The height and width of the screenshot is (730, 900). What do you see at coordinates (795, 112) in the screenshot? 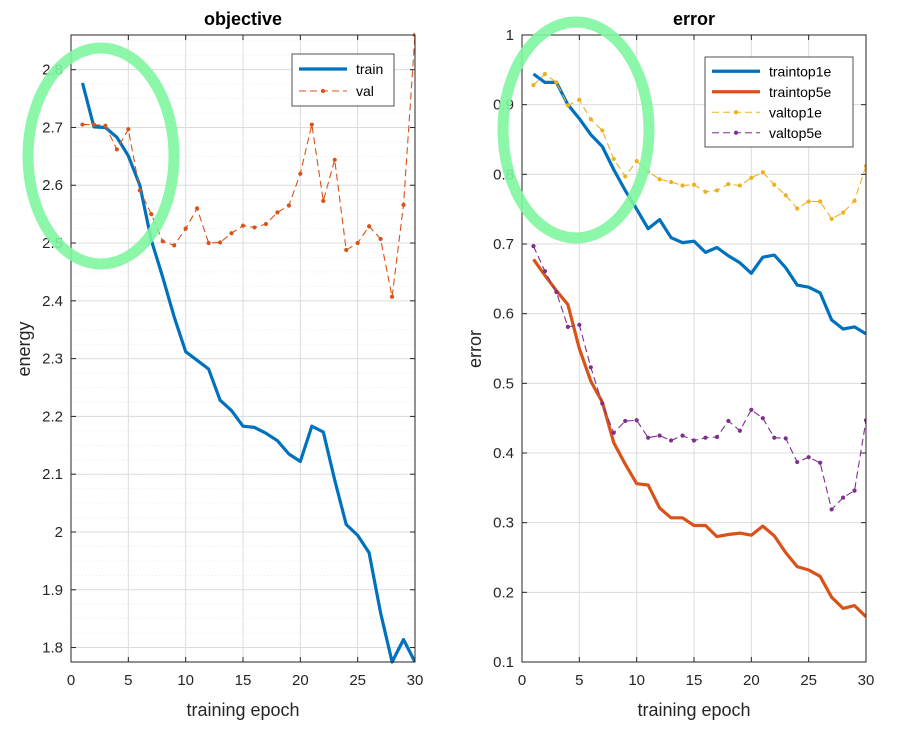
I see `legend-label-valtop1e: valtop1e` at bounding box center [795, 112].